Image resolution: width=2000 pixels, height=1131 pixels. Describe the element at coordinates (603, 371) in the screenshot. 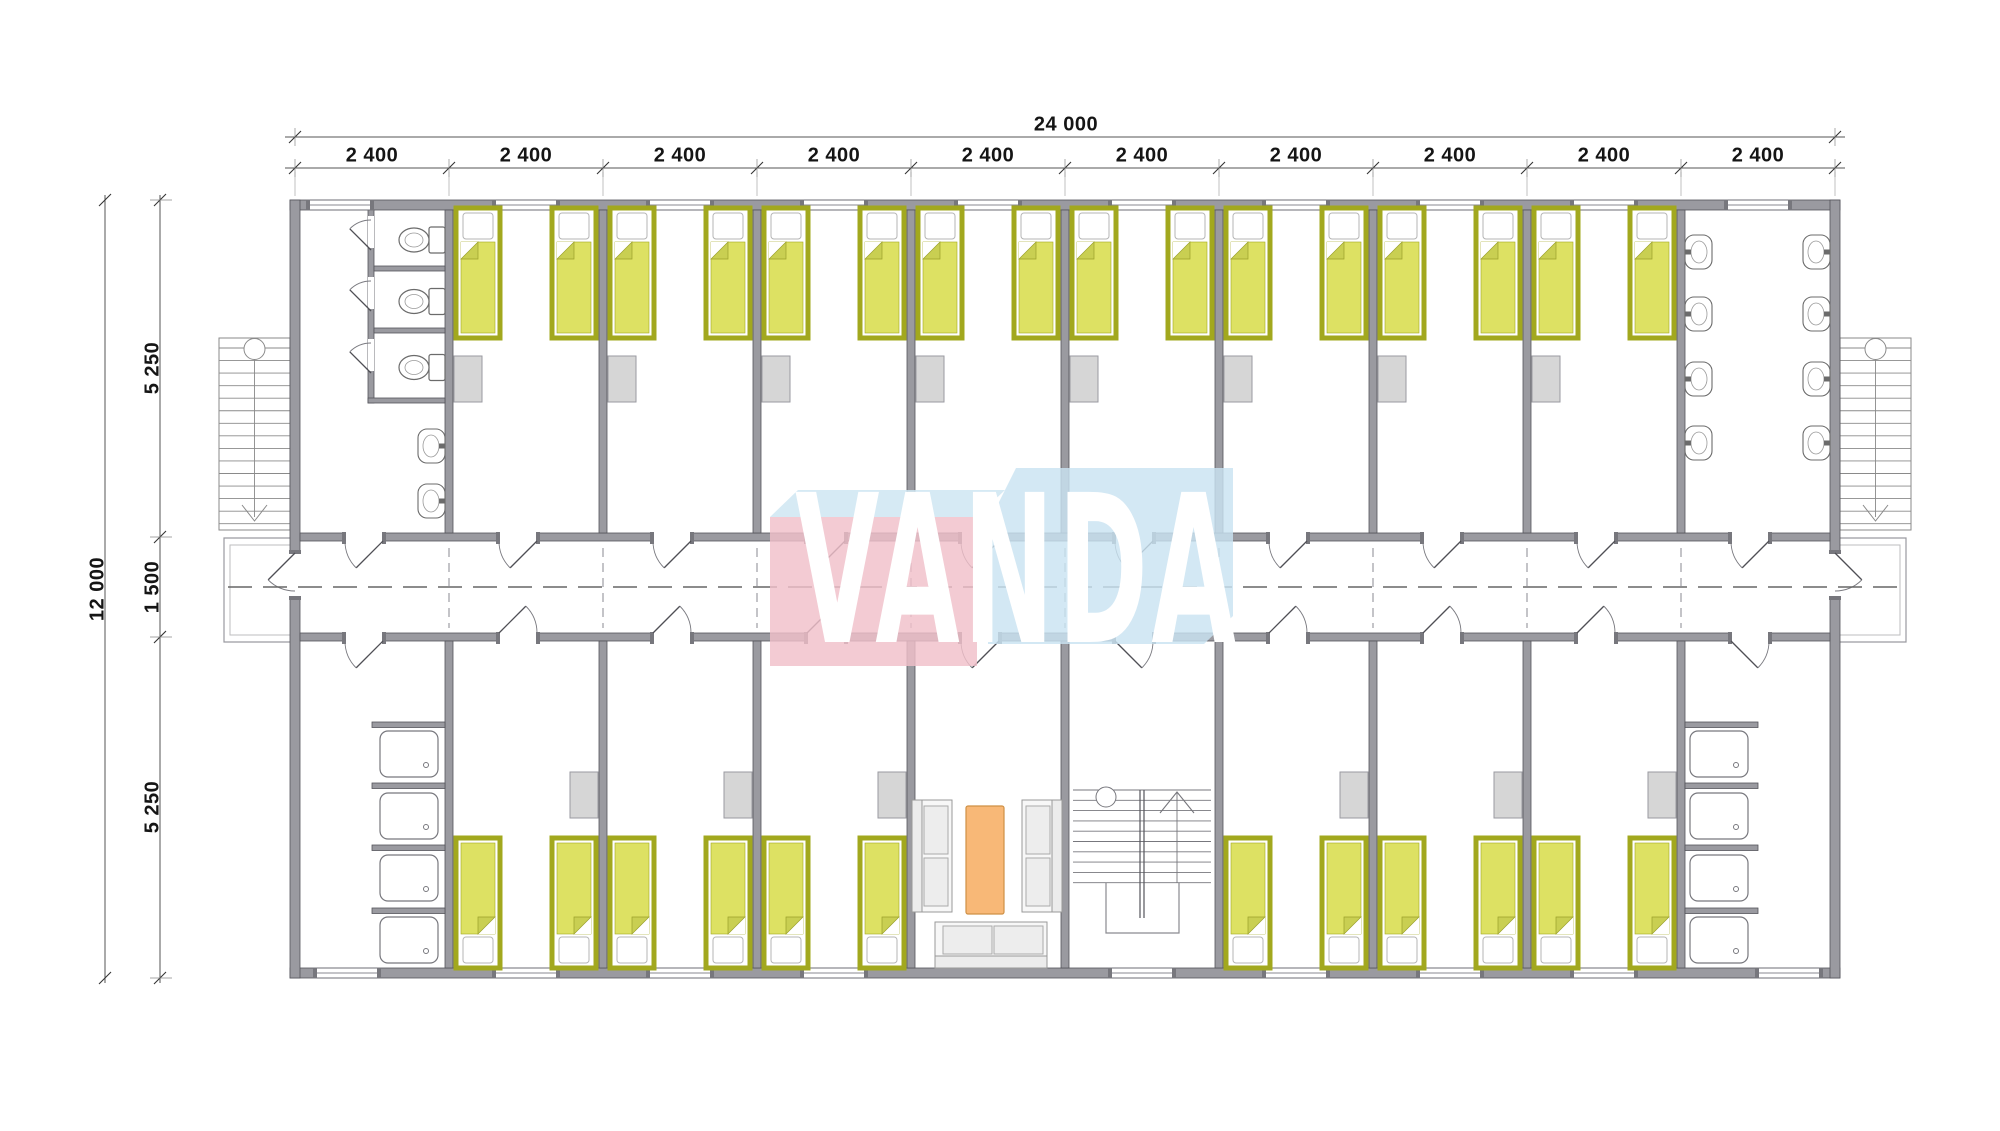

I see `partition-wall-top` at that location.